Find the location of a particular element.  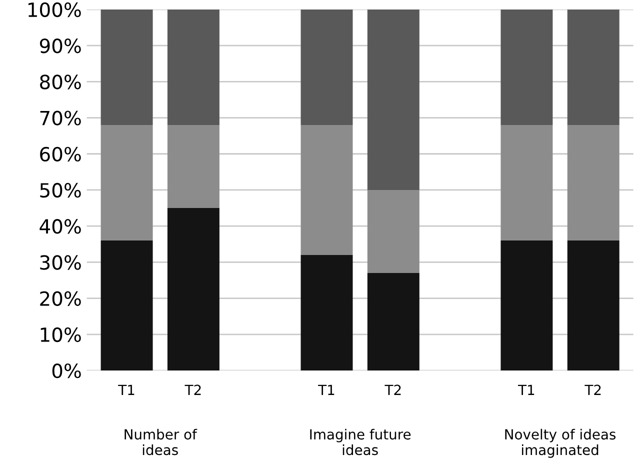

text: Number of ideas is located at coordinates (161, 442).